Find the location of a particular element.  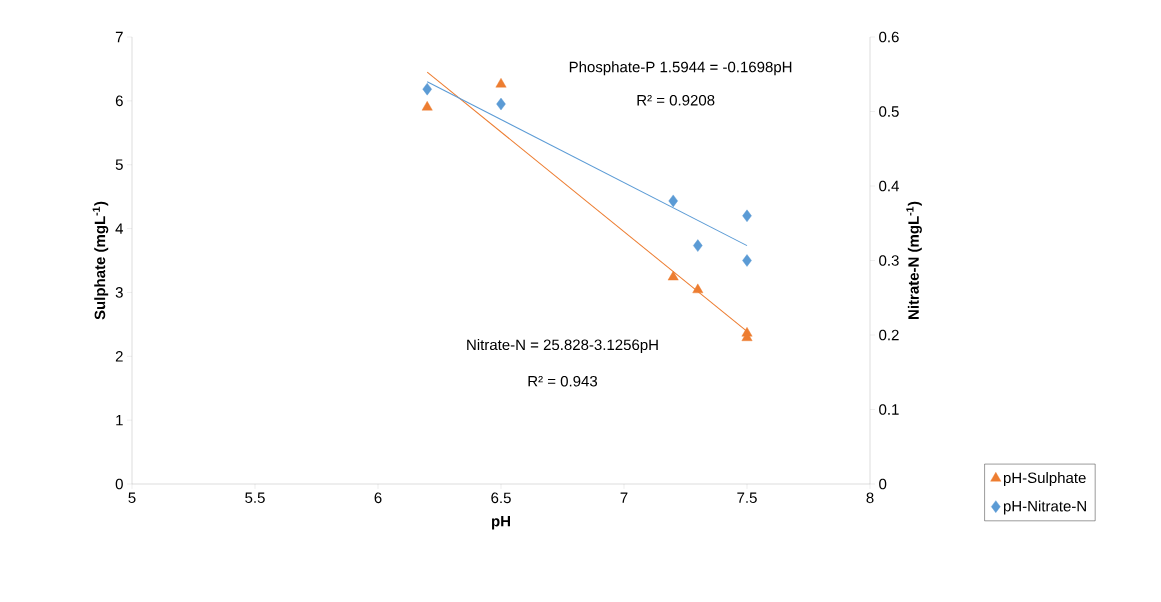

y2-tick-label: 0.3 is located at coordinates (889, 260).